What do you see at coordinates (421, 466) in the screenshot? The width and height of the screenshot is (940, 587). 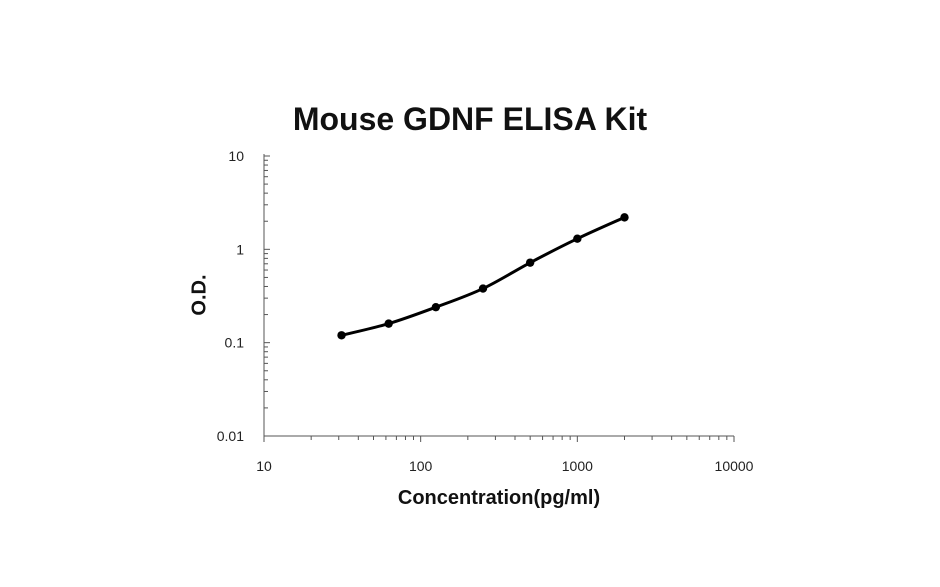 I see `x-tick-label: 100` at bounding box center [421, 466].